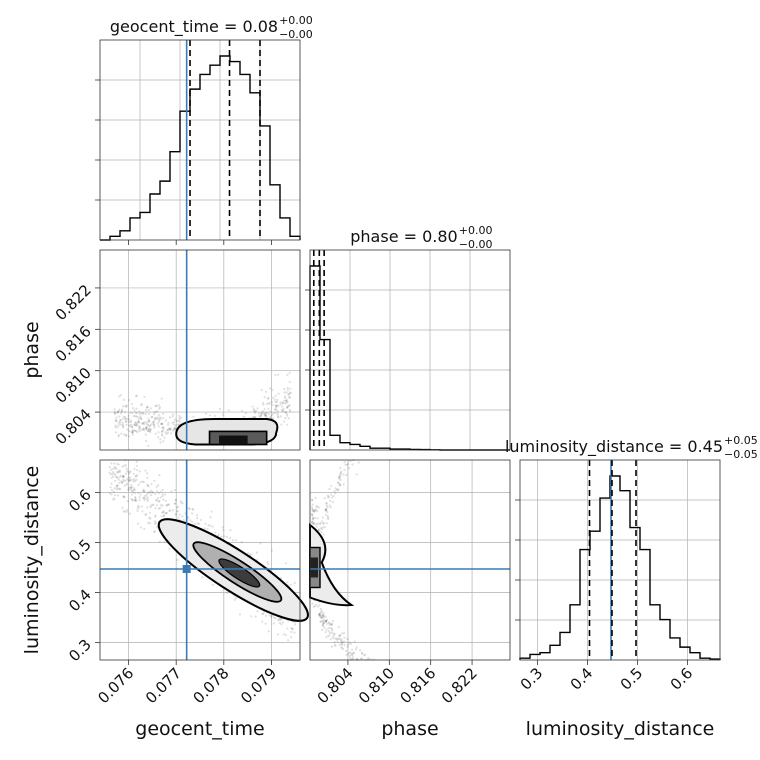 The width and height of the screenshot is (760, 760). What do you see at coordinates (584, 447) in the screenshot?
I see `title-label: luminosity_distance` at bounding box center [584, 447].